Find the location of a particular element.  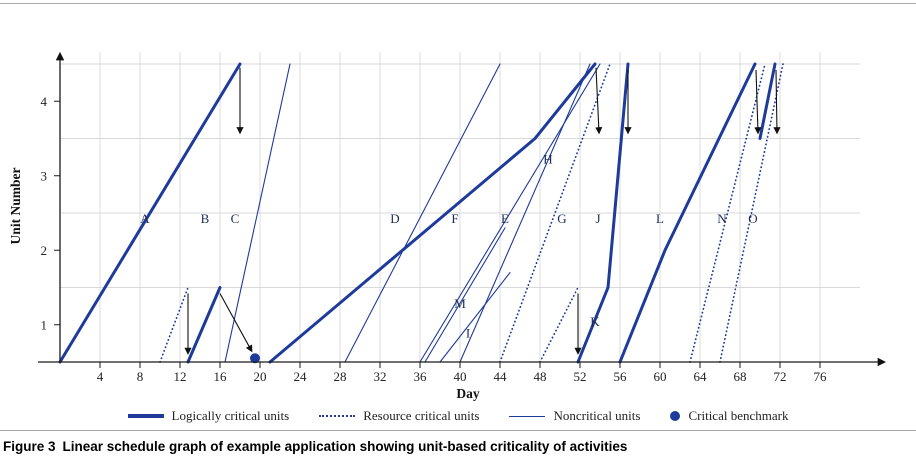

thick-line-sample is located at coordinates (145, 416).